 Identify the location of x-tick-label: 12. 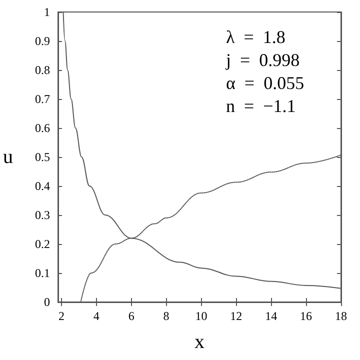
(236, 316).